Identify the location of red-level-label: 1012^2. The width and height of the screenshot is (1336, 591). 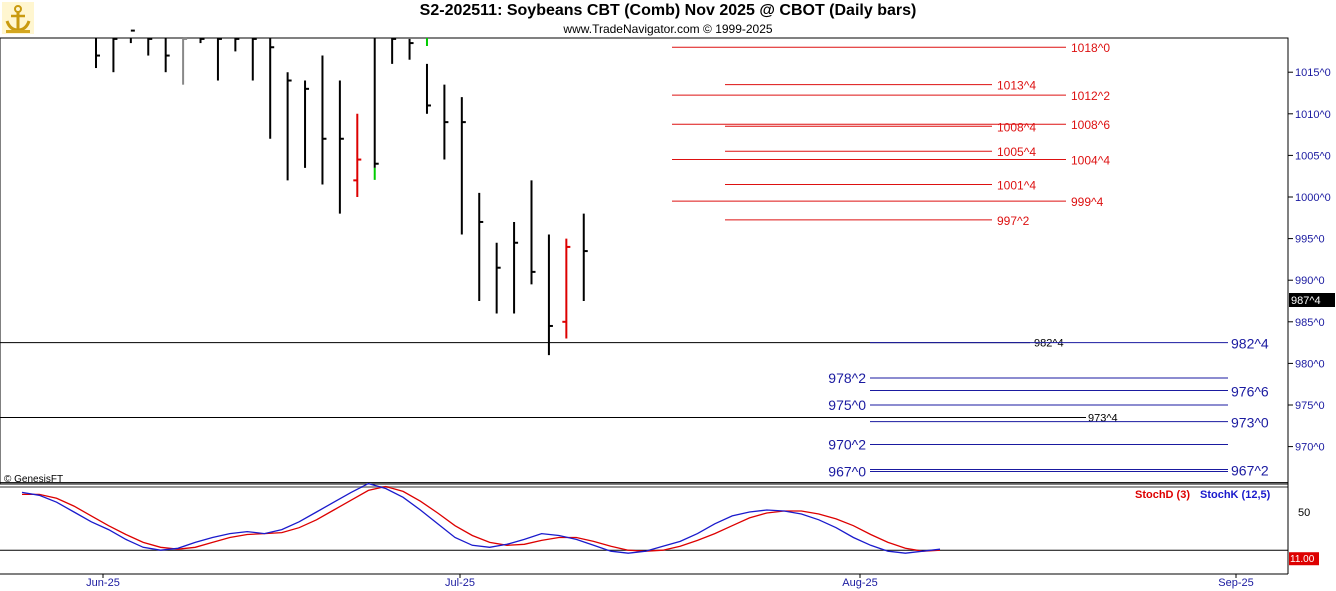
(1090, 96).